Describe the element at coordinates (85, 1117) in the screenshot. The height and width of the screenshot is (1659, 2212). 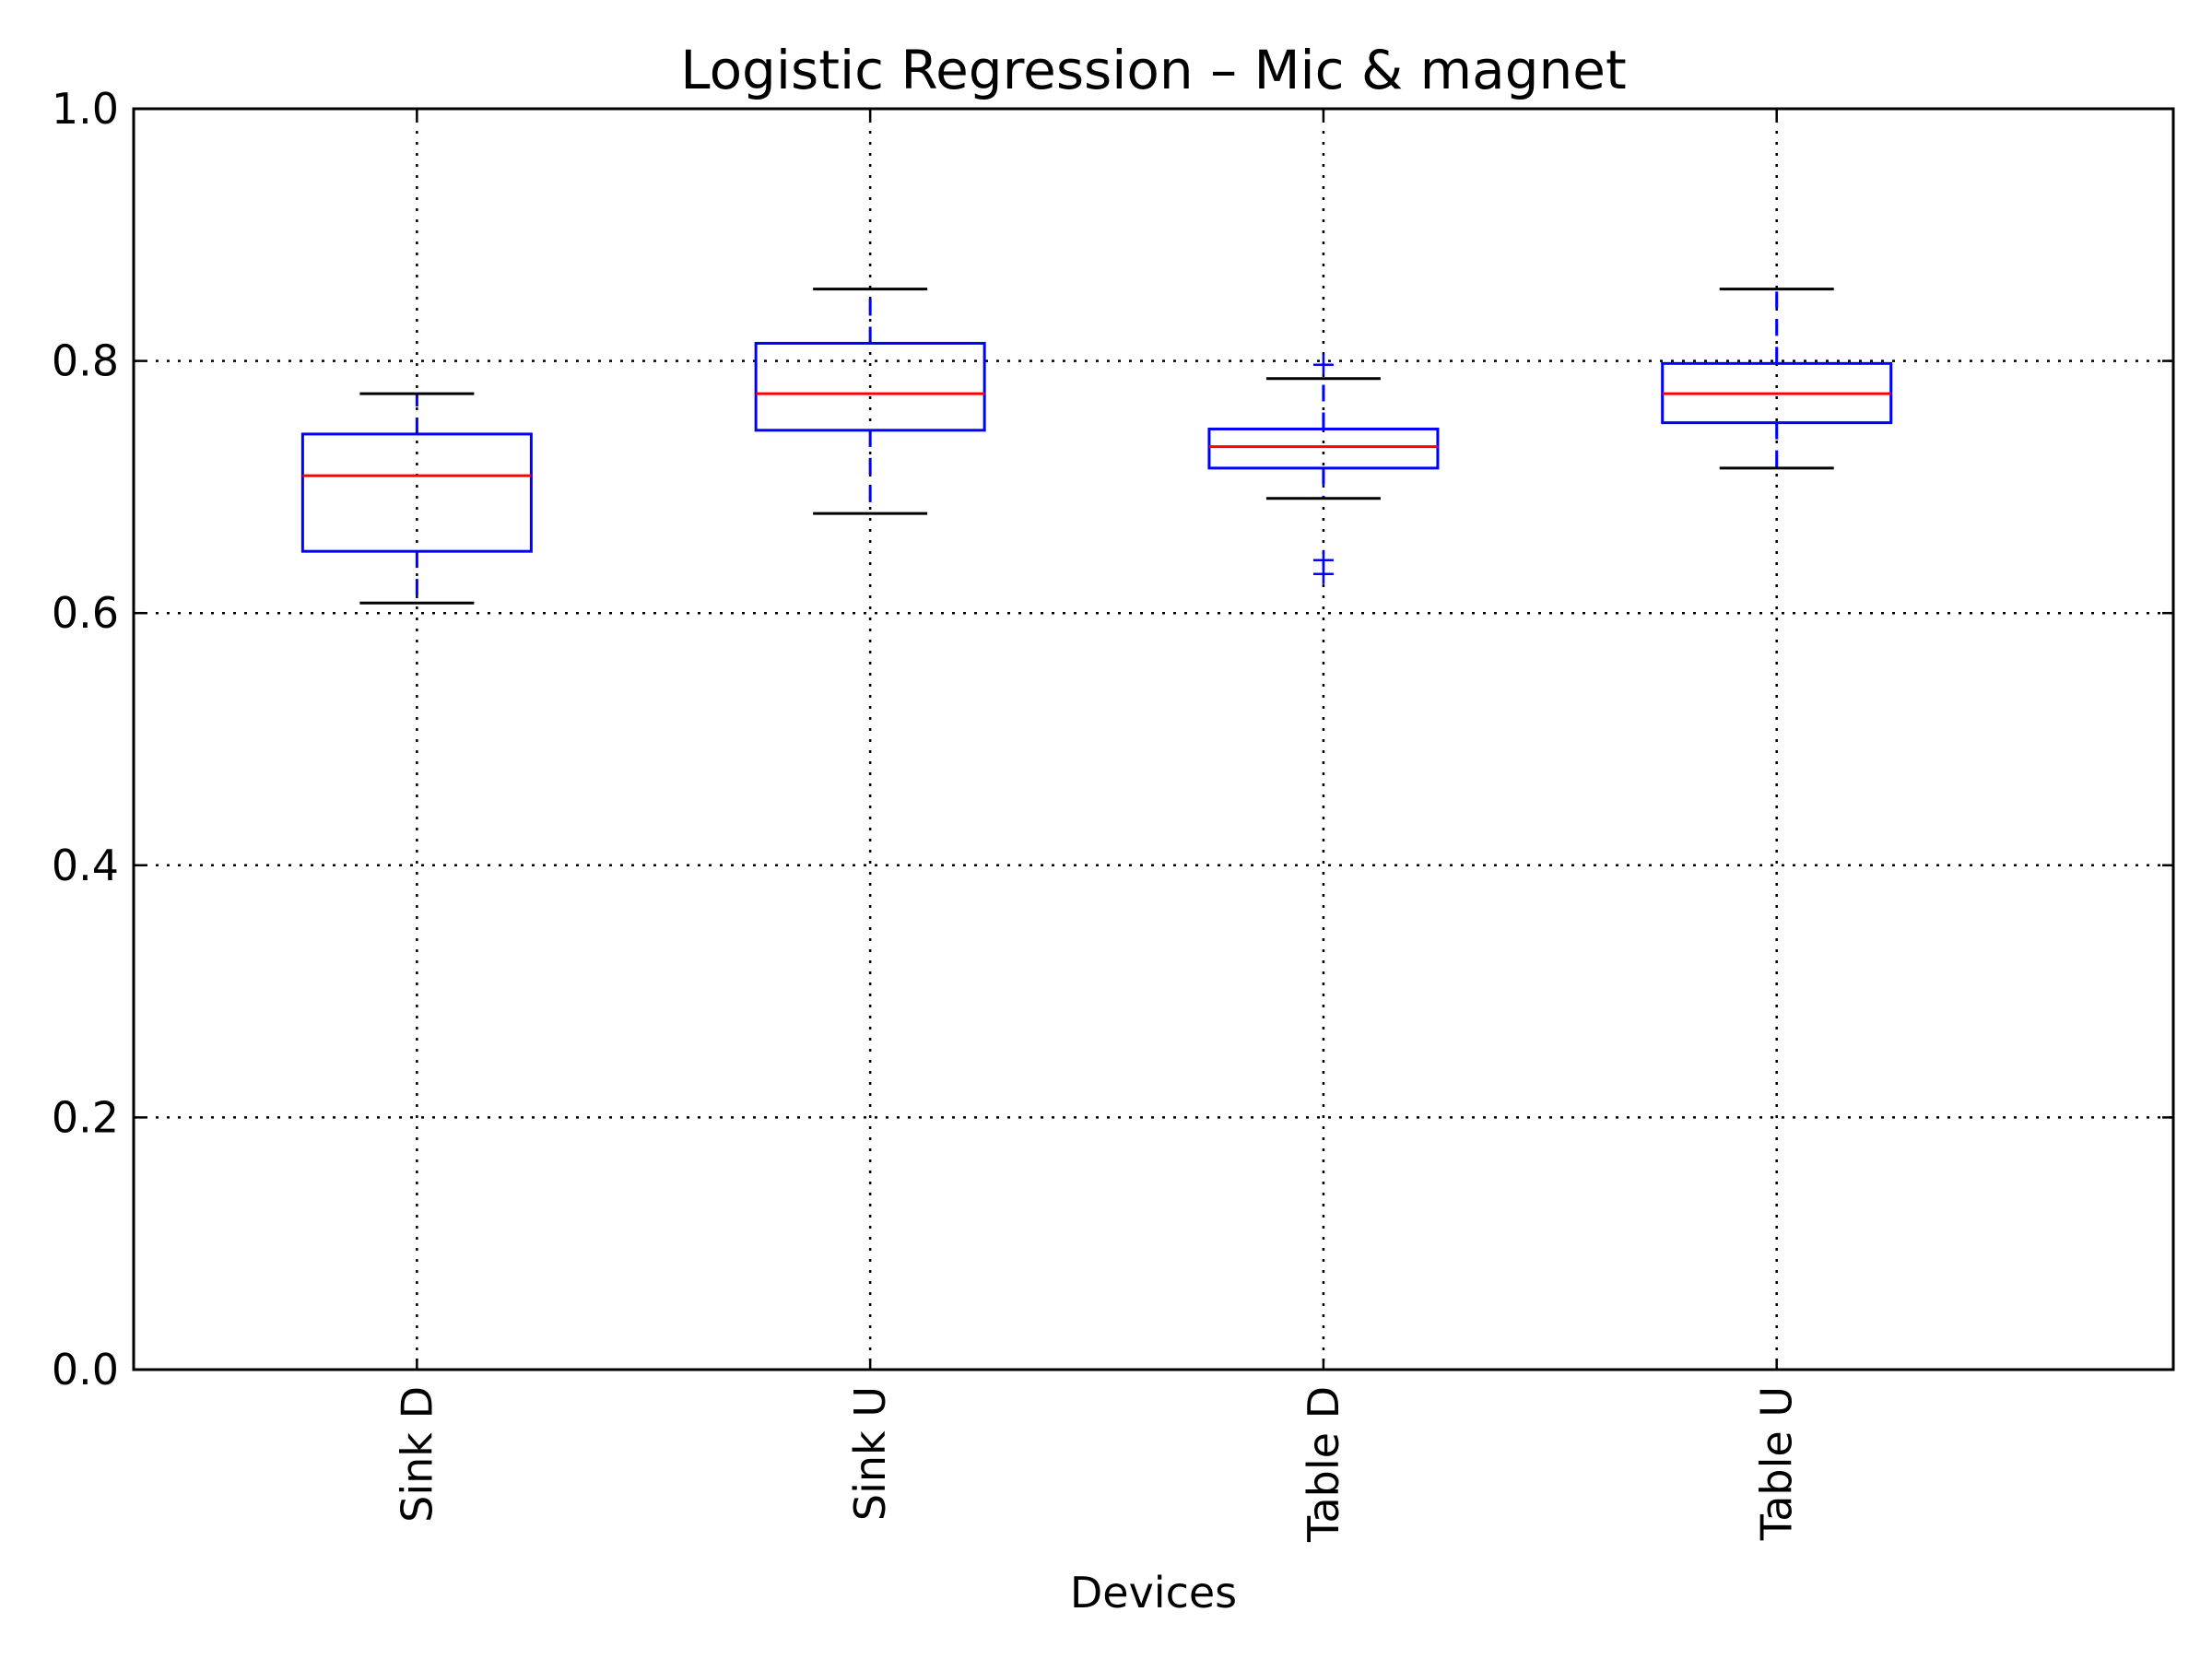
I see `y-tick-label: 0.2` at that location.